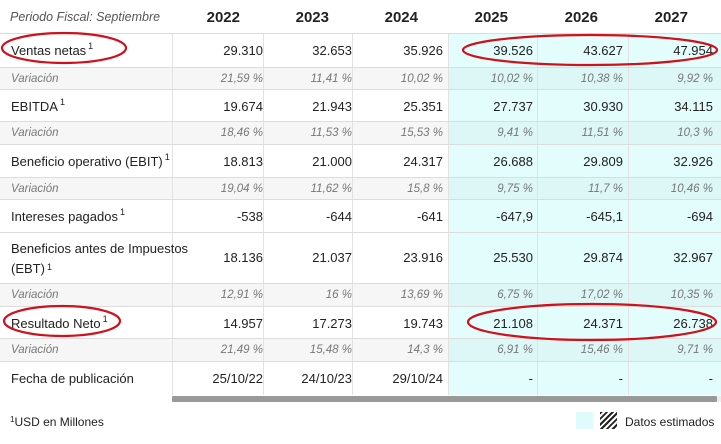 This screenshot has height=444, width=721. I want to click on variation-cell: 15,48 %, so click(330, 350).